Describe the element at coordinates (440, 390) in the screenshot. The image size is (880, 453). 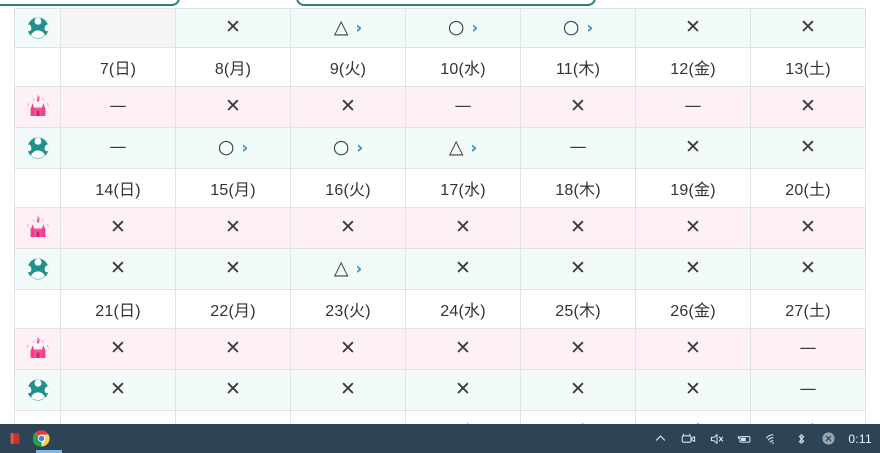
I see `park-row-sea: ✕ ✕ ✕ ✕ ✕ ✕ —` at that location.